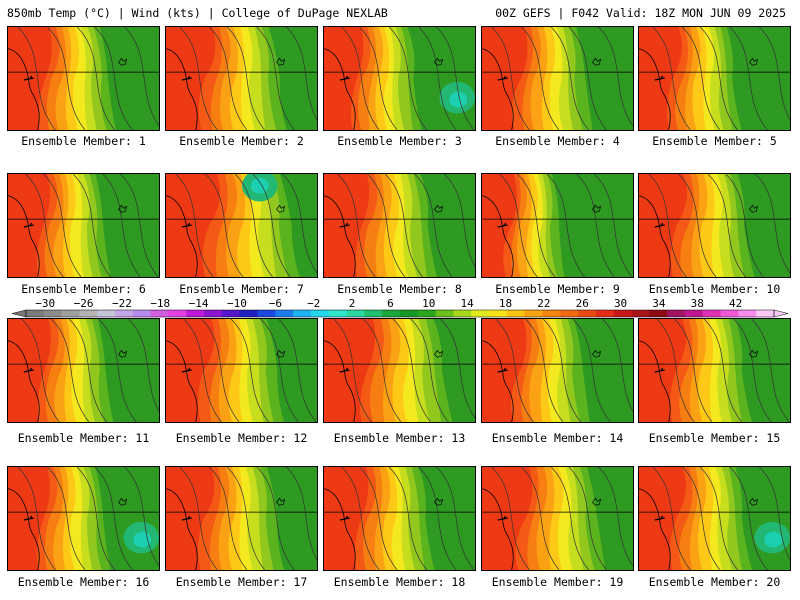 The width and height of the screenshot is (800, 600). I want to click on temperature-band, so click(344, 78).